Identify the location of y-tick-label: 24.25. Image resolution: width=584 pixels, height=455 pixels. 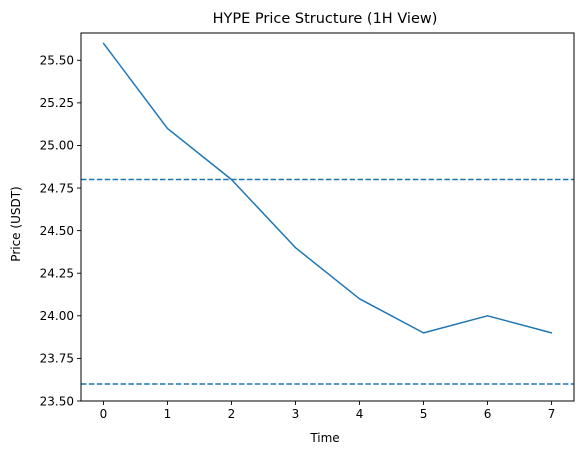
(57, 274).